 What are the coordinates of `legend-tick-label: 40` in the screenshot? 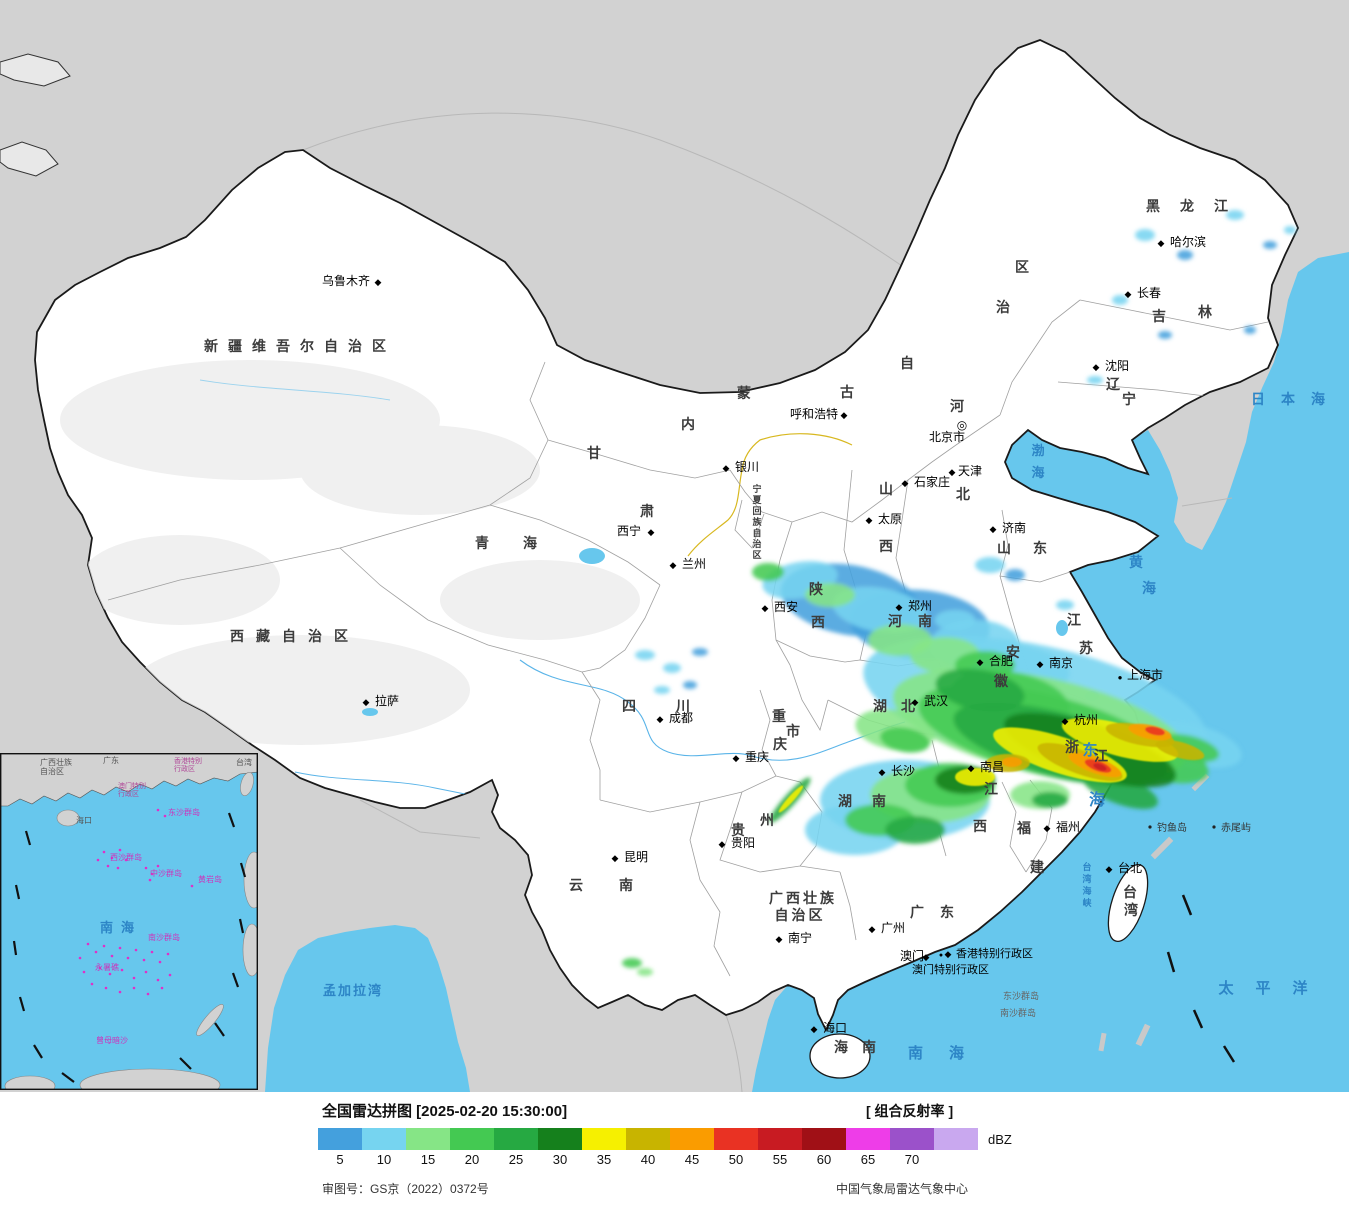 It's located at (648, 1159).